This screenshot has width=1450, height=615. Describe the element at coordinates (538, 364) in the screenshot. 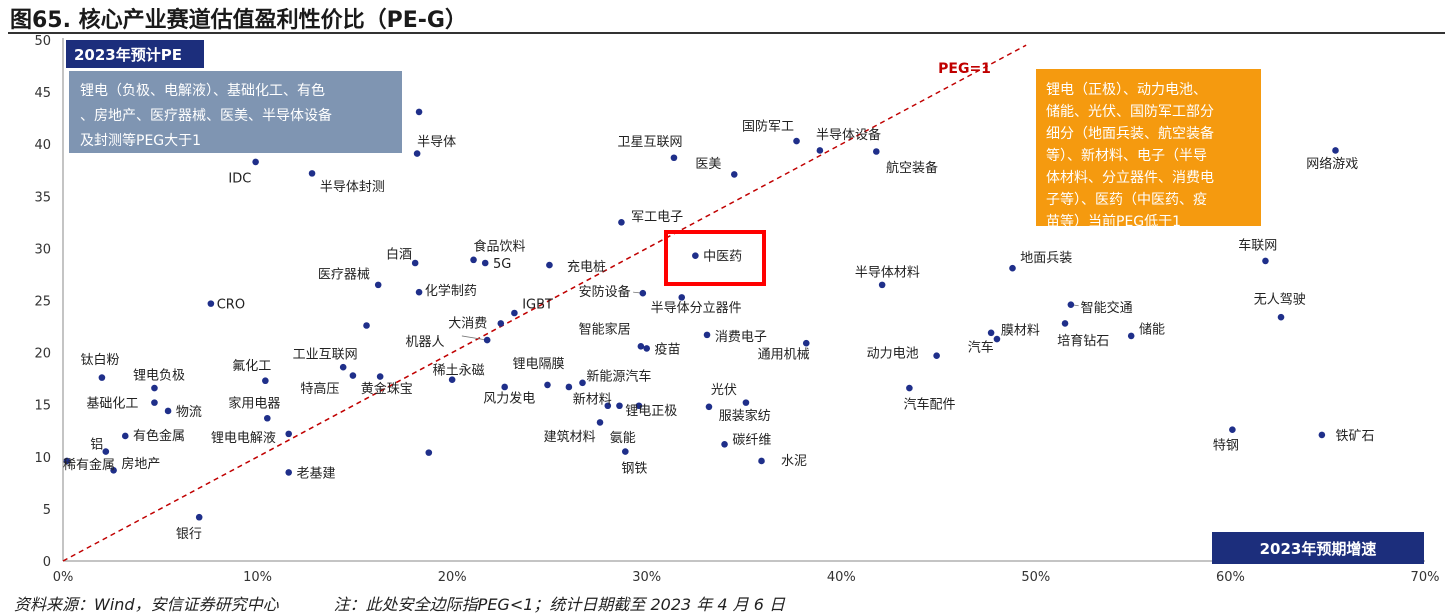

I see `point-label: 锂电隔膜` at that location.